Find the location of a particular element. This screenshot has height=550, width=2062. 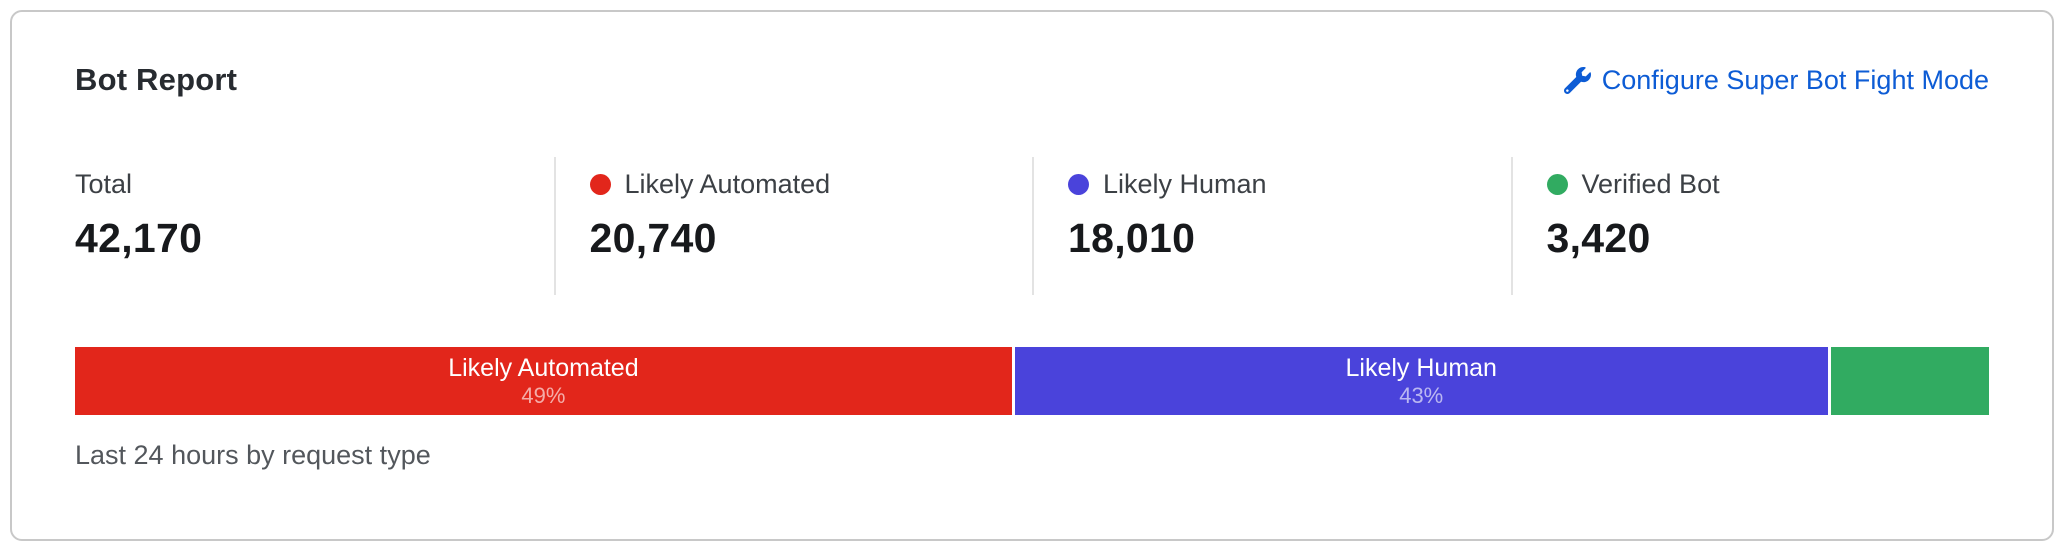

stat-label: Likely Automated is located at coordinates (727, 183).